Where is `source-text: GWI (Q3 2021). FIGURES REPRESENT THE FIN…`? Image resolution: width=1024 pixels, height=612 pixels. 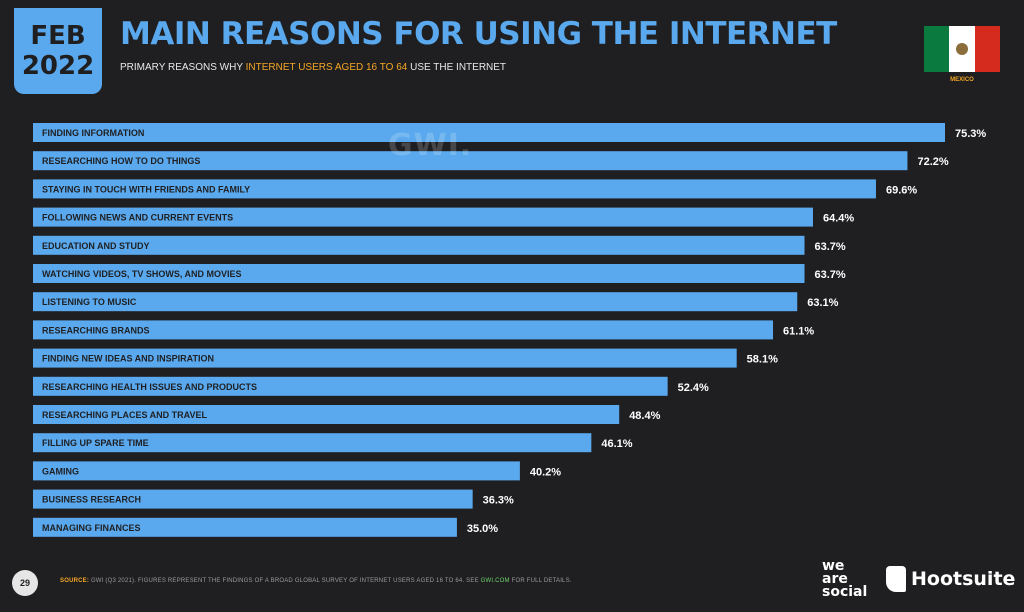
source-text: GWI (Q3 2021). FIGURES REPRESENT THE FIN… is located at coordinates (285, 581).